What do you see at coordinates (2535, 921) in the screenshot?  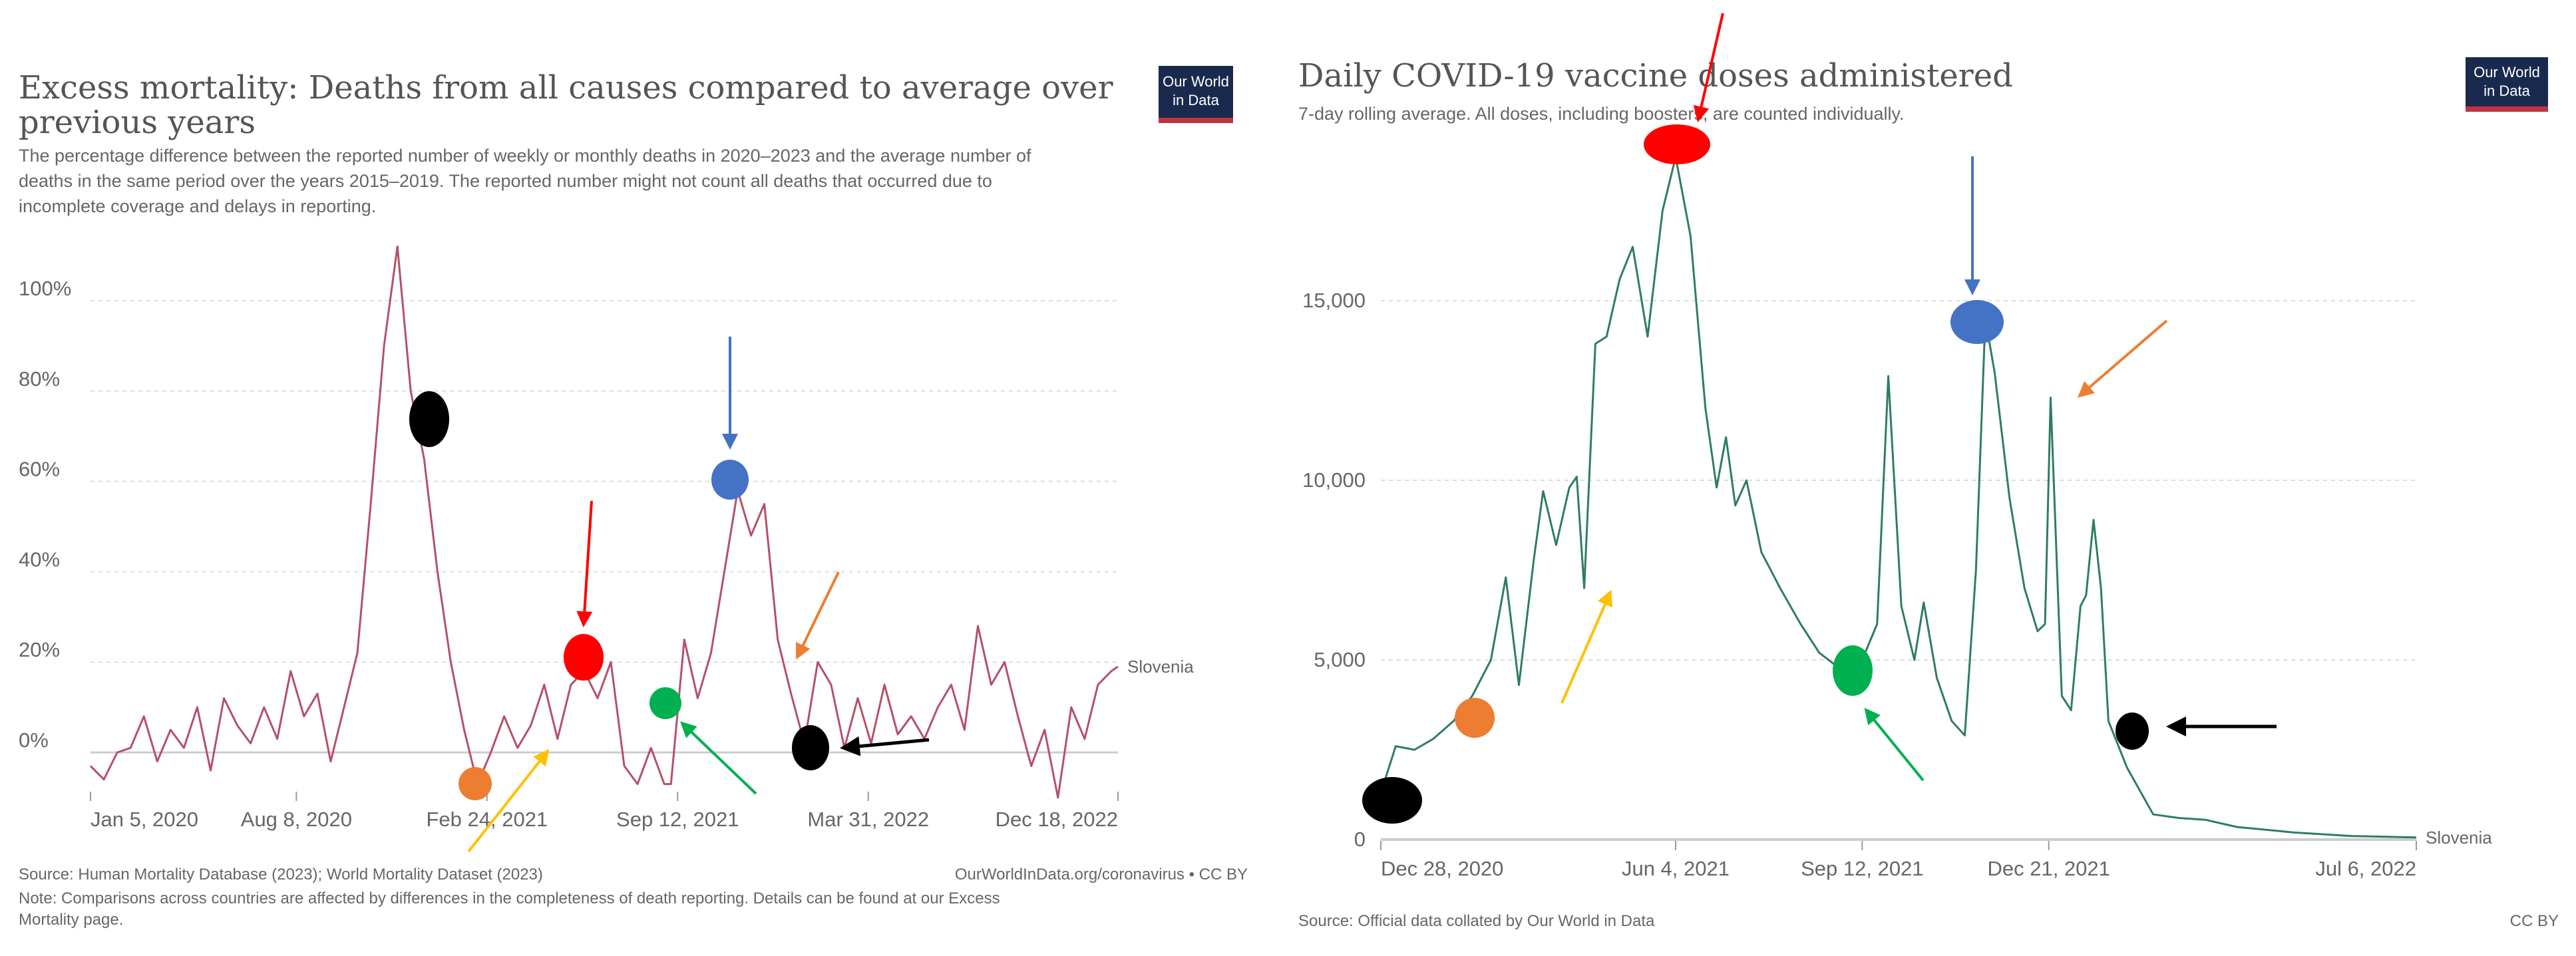 I see `credit-text: CC BY` at bounding box center [2535, 921].